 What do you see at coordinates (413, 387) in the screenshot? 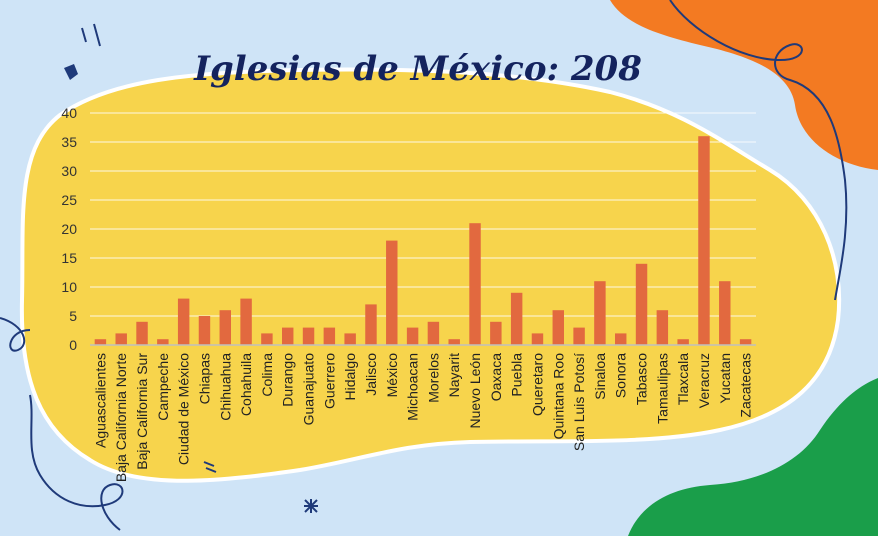
I see `x-tick-label: Michoacan` at bounding box center [413, 387].